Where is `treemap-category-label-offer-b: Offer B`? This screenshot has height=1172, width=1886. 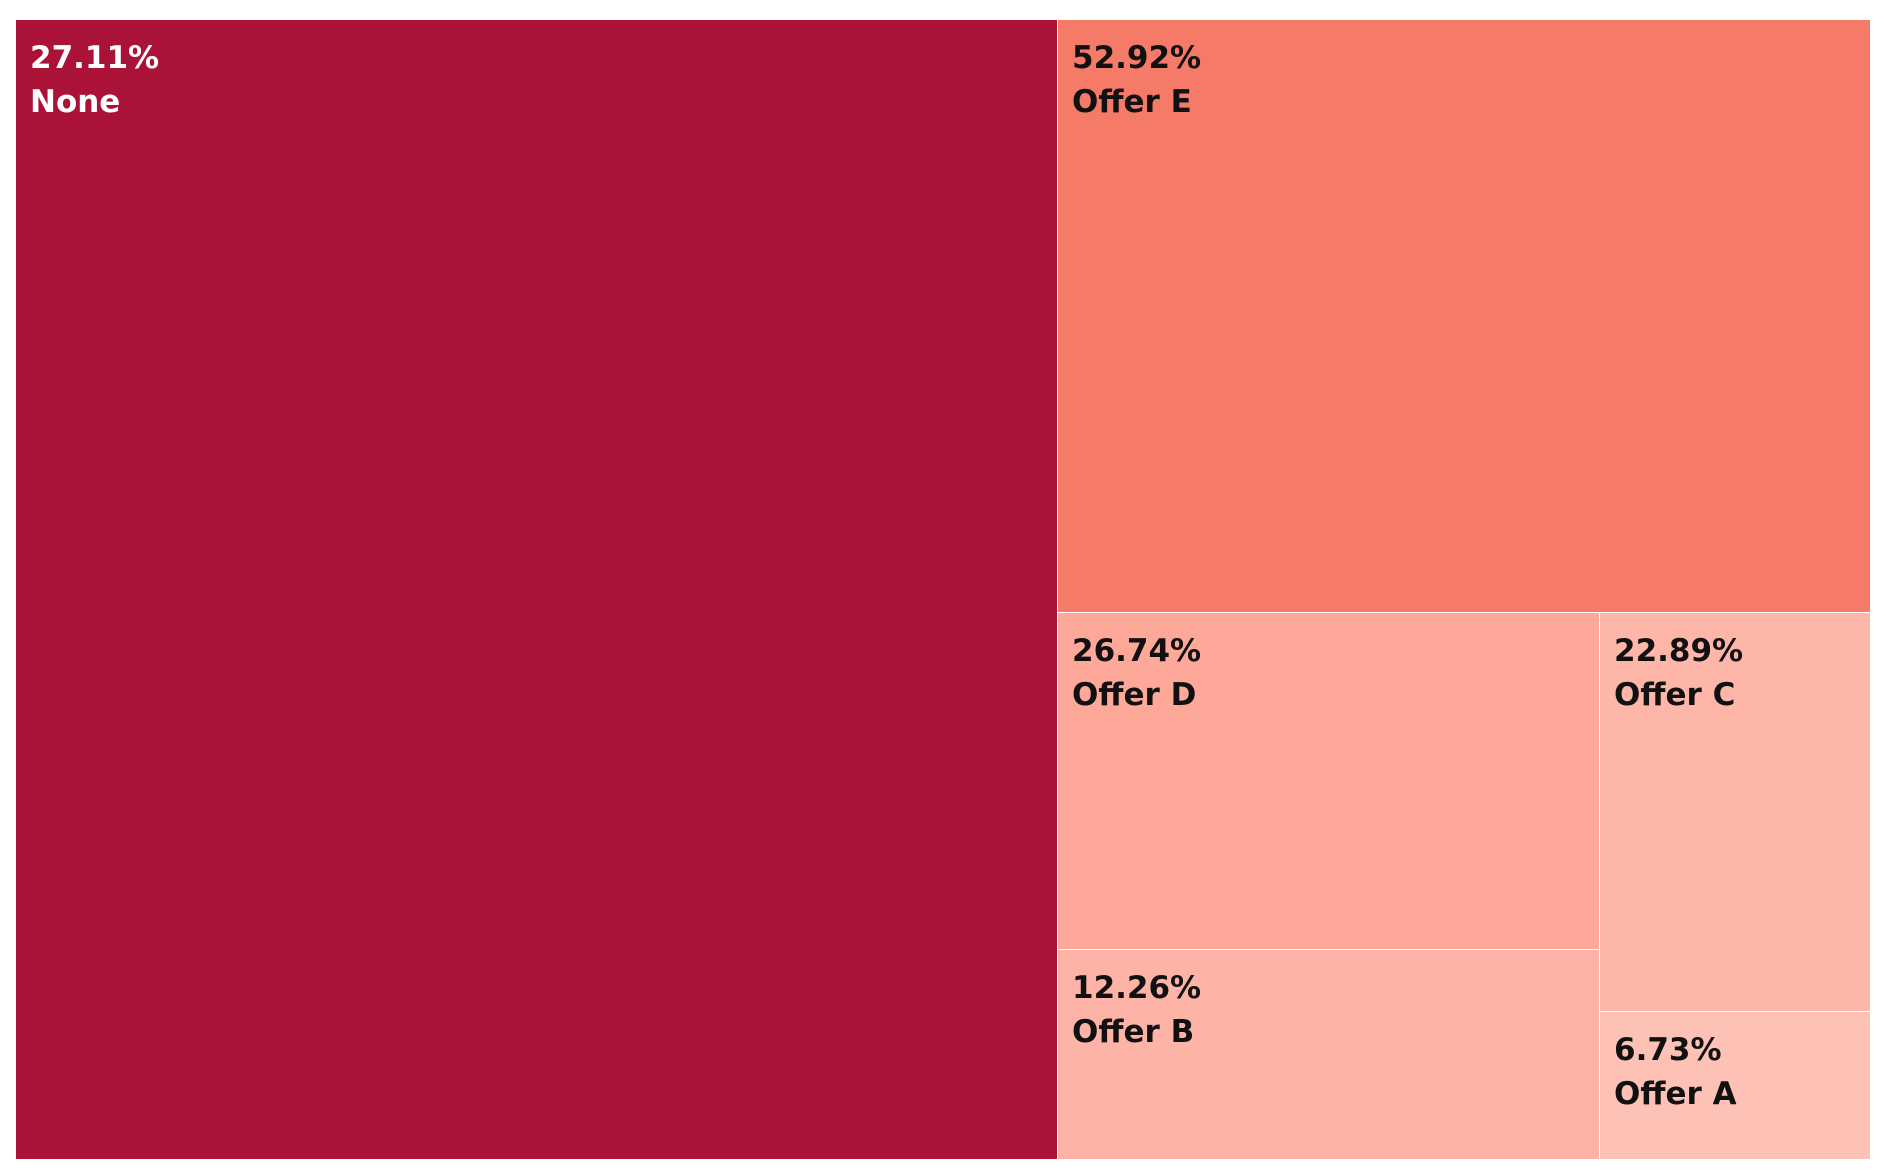
treemap-category-label-offer-b: Offer B is located at coordinates (1133, 1032).